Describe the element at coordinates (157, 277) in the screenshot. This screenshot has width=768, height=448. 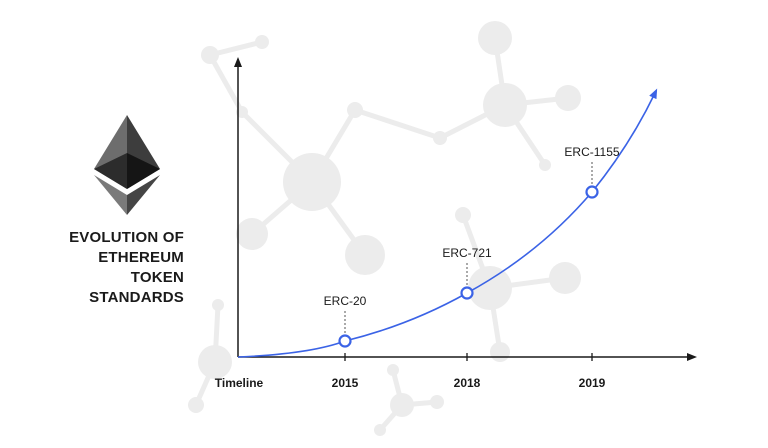
I see `title-line: TOKEN` at that location.